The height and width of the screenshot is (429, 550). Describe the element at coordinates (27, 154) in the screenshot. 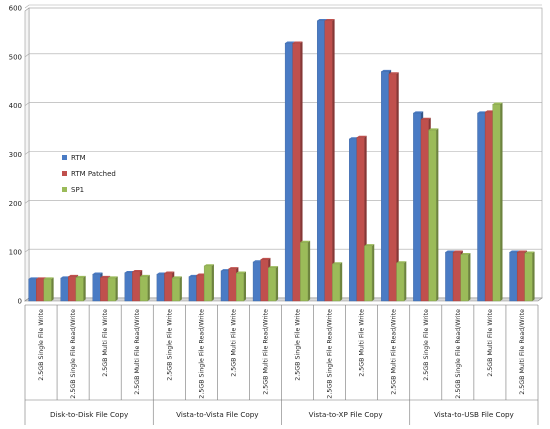

I see `plot-side-wall` at that location.